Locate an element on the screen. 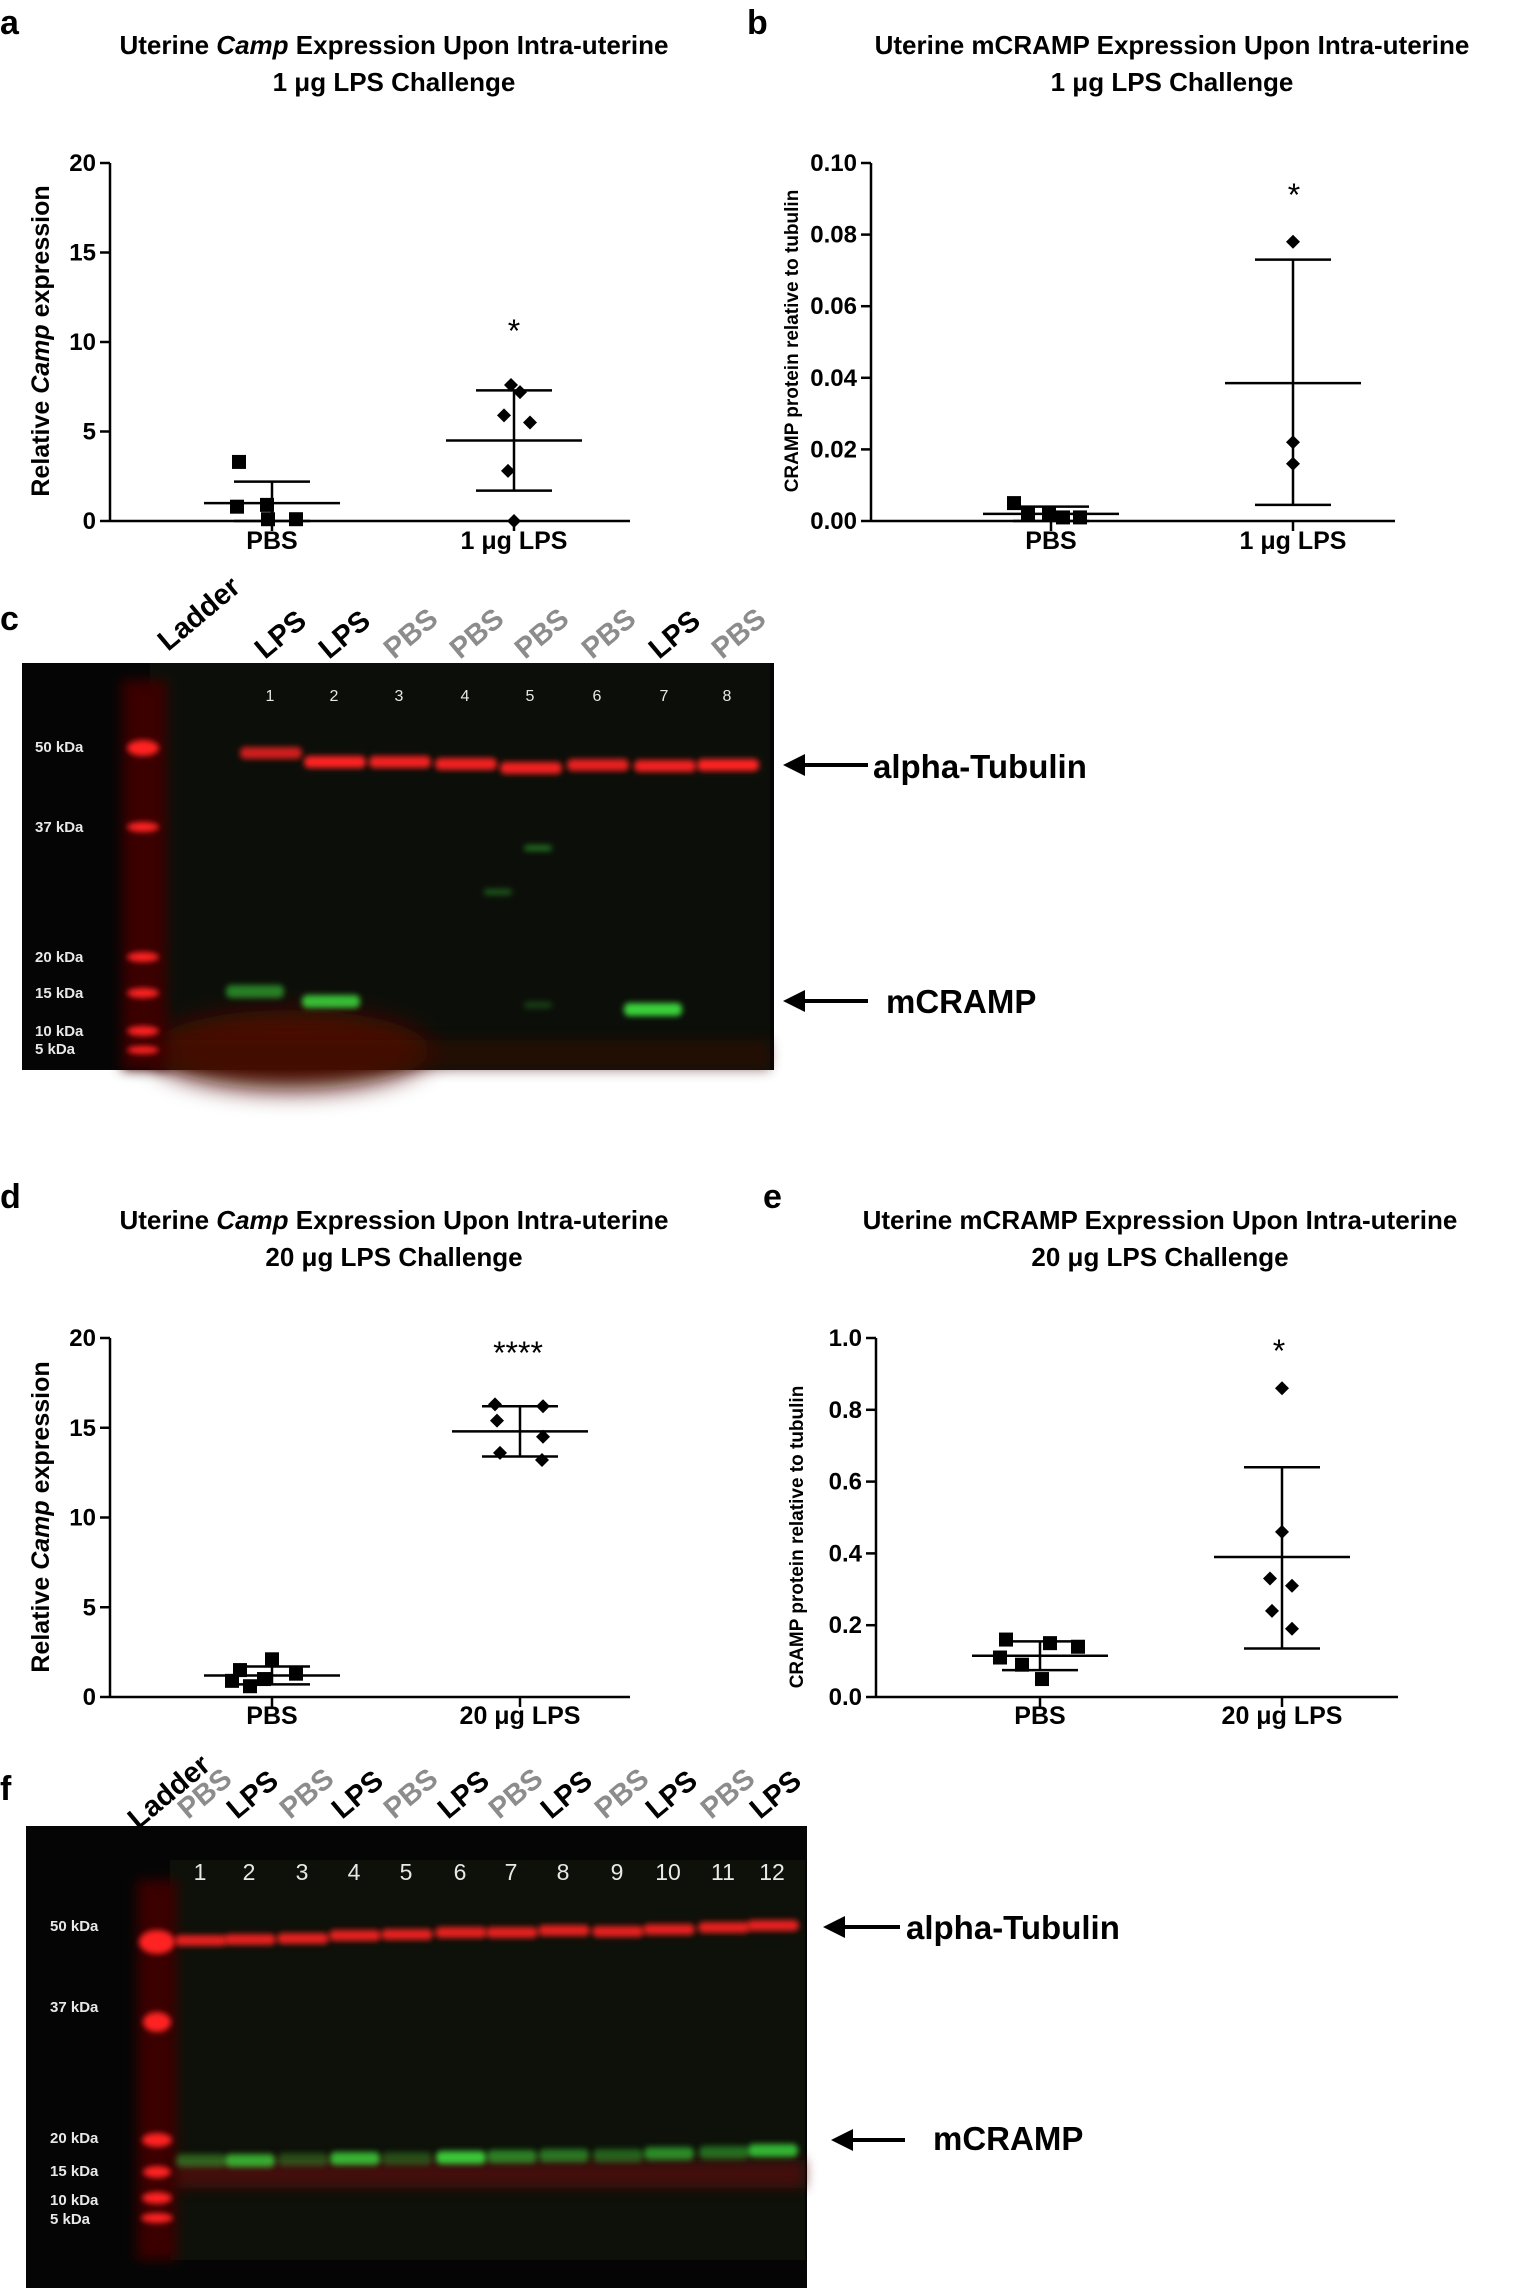 The height and width of the screenshot is (2293, 1517). lane-number: 9 is located at coordinates (617, 1872).